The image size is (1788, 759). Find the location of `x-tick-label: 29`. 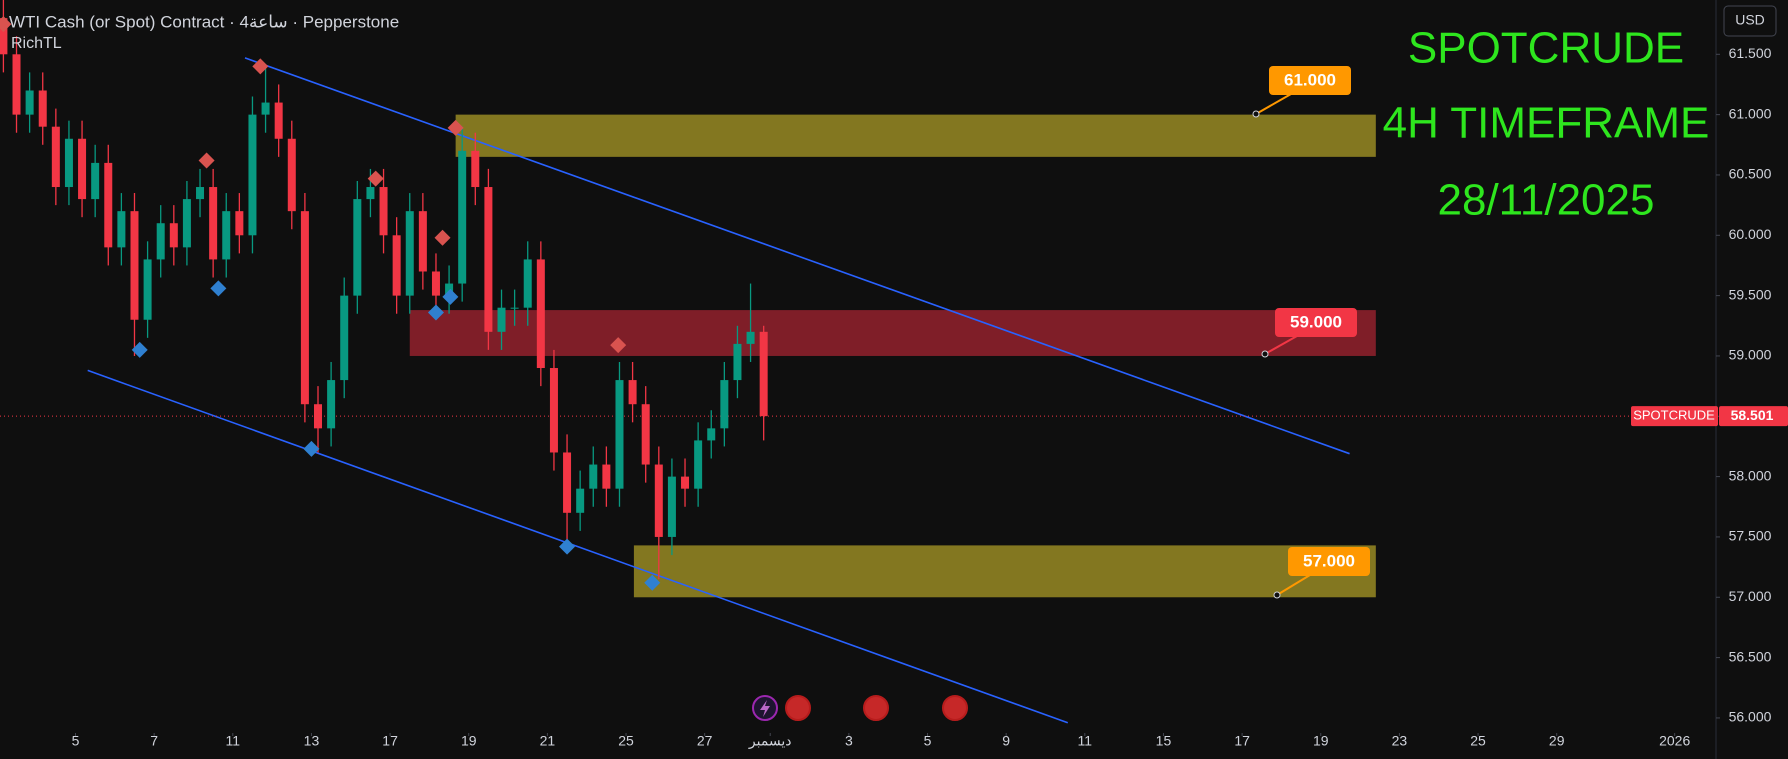

x-tick-label: 29 is located at coordinates (1557, 741).